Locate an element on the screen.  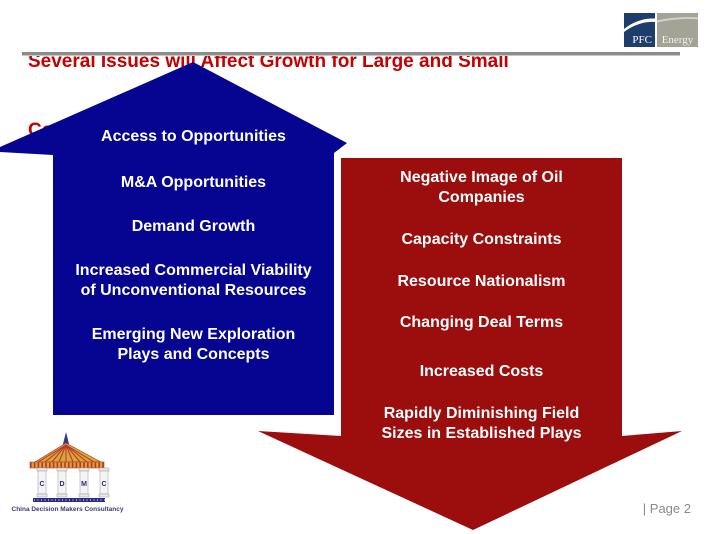
pfc-logo-text: PFC is located at coordinates (642, 40).